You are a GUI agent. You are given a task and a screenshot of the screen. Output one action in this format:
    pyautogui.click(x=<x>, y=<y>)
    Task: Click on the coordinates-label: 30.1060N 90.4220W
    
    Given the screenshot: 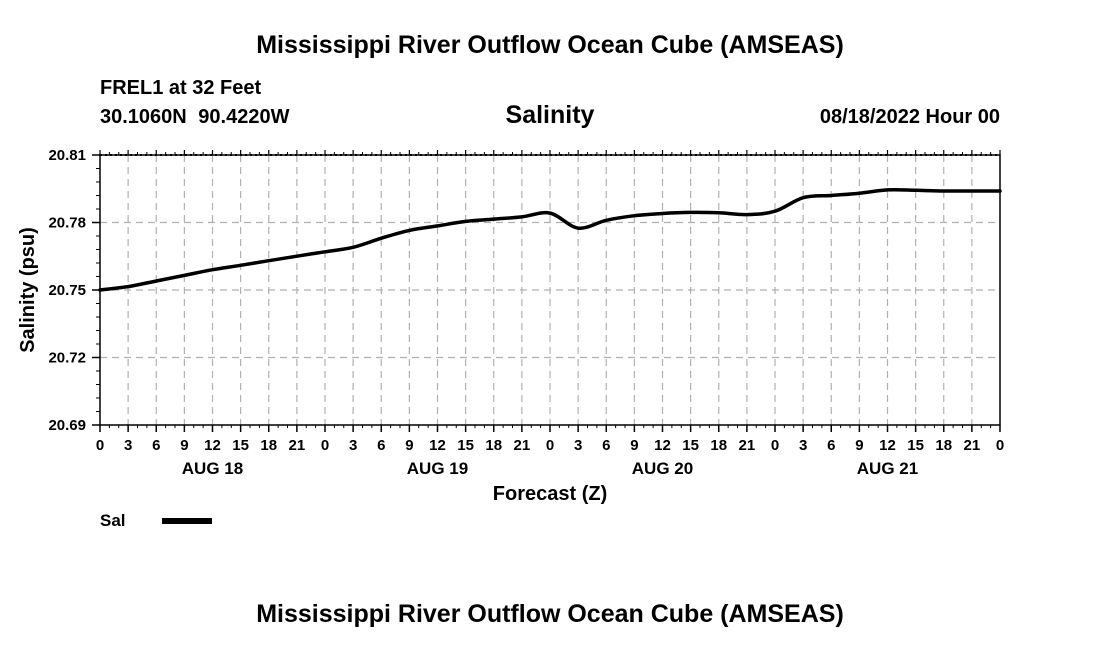 What is the action you would take?
    pyautogui.click(x=195, y=117)
    